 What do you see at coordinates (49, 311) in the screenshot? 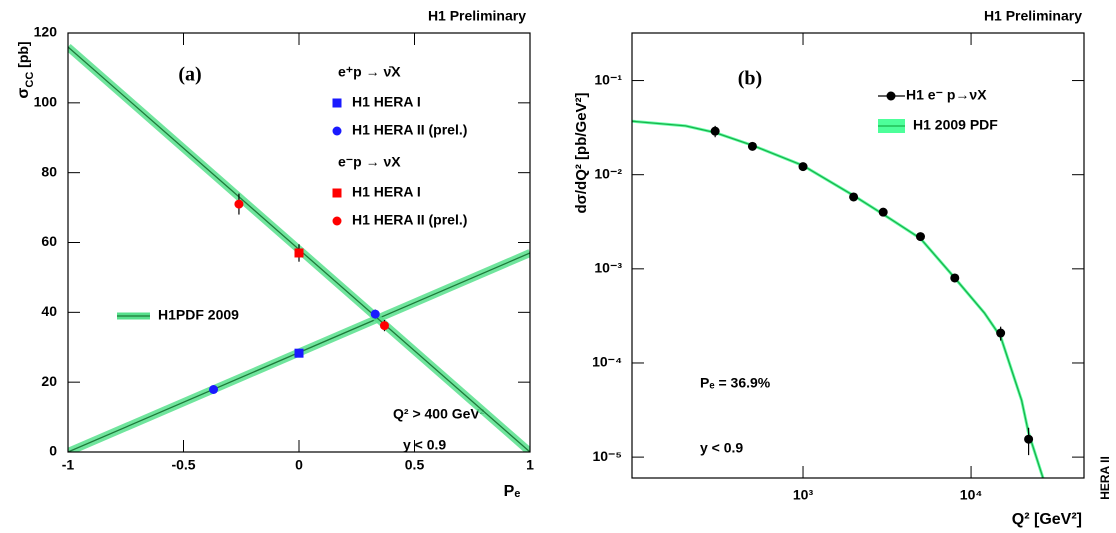
I see `y-tick-label: 40` at bounding box center [49, 311].